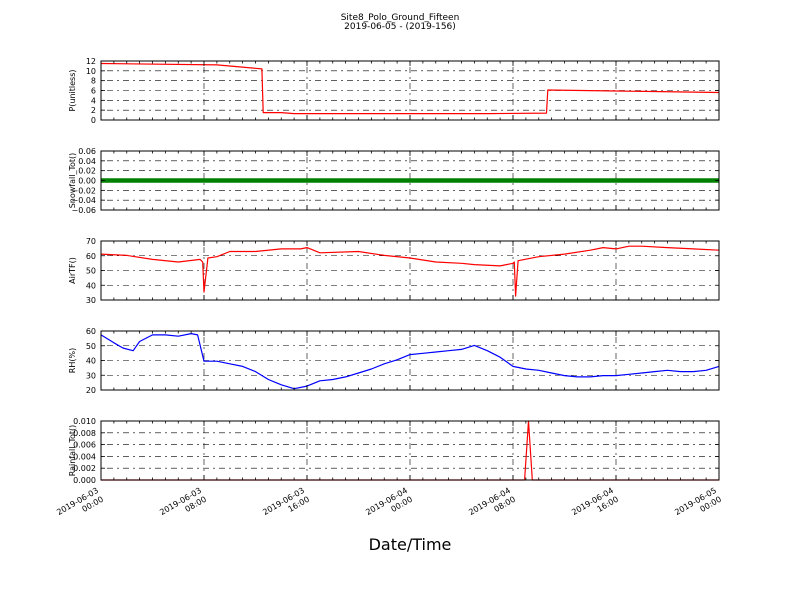 The image size is (800, 604). What do you see at coordinates (84, 468) in the screenshot?
I see `y-tick-label: 0.002` at bounding box center [84, 468].